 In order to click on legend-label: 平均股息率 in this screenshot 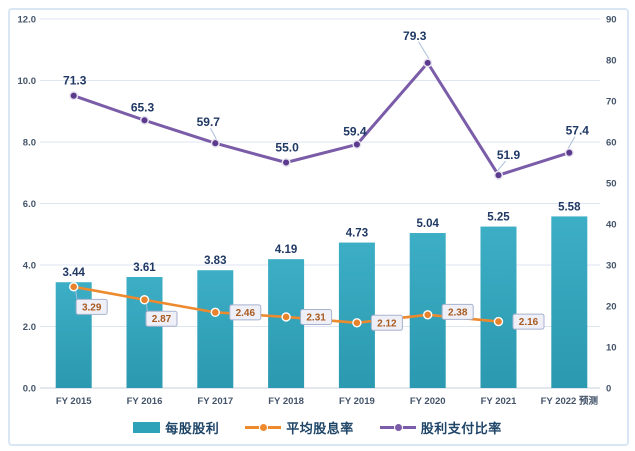, I will do `click(320, 428)`.